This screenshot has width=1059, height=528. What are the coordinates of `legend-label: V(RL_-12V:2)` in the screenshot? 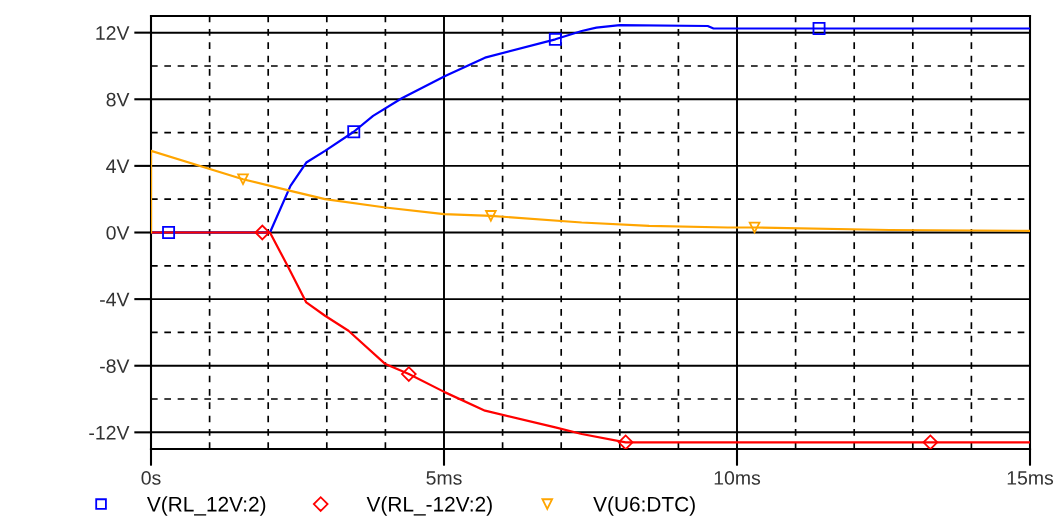 It's located at (429, 506).